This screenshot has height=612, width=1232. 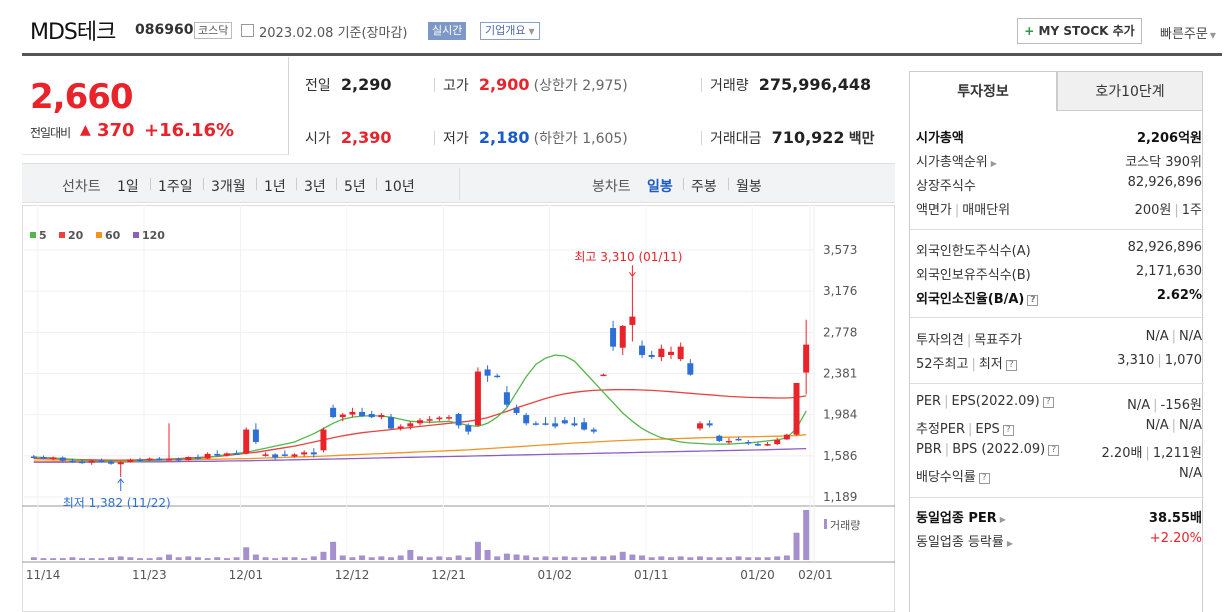 What do you see at coordinates (1122, 453) in the screenshot?
I see `pbr-value: 2.20배` at bounding box center [1122, 453].